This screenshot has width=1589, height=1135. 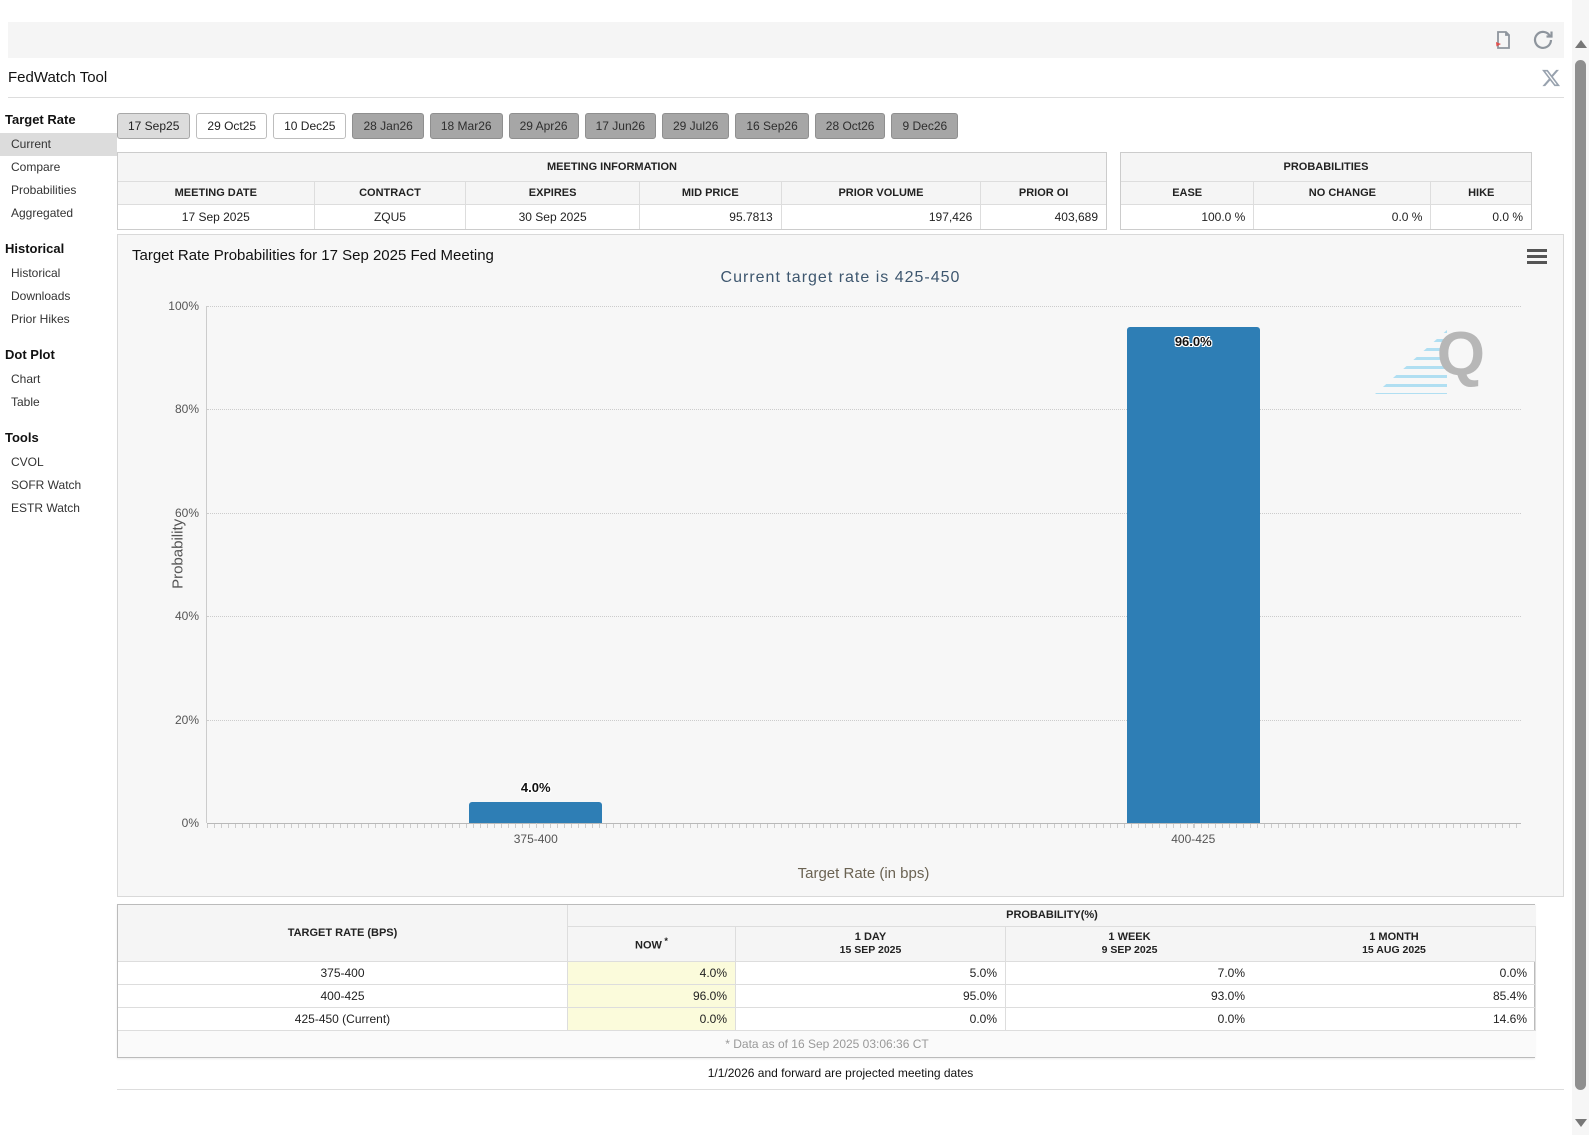 What do you see at coordinates (45, 508) in the screenshot?
I see `sidebar-item-estr-watch: ESTR Watch` at bounding box center [45, 508].